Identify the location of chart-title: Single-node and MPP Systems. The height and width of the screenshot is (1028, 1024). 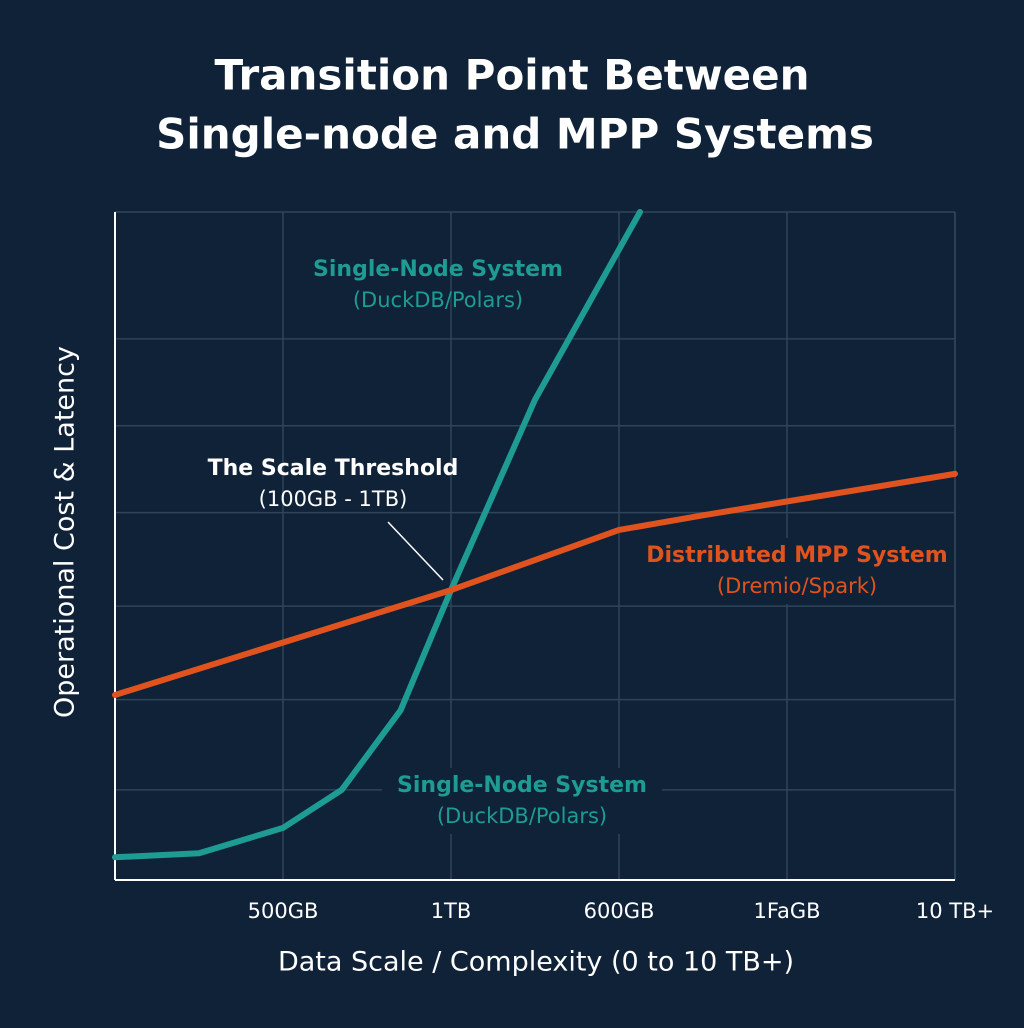
(515, 134).